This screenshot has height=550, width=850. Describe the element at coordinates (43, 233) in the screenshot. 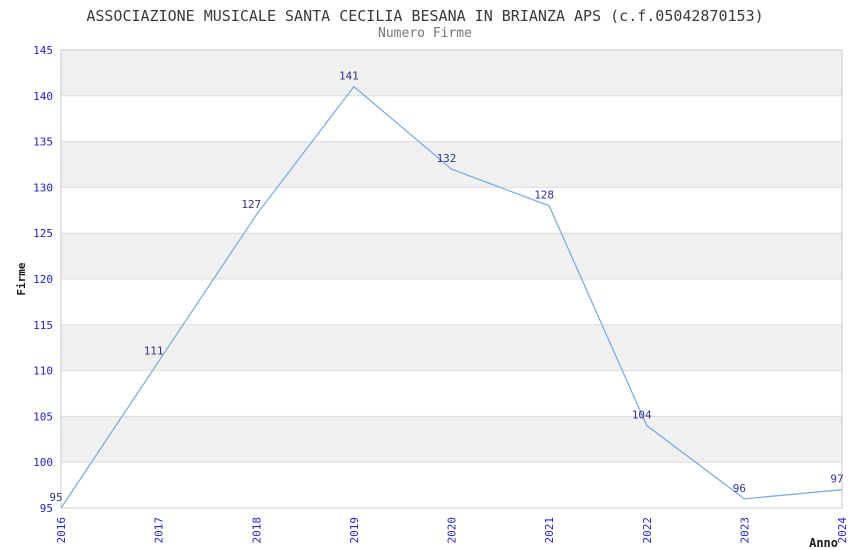

I see `y-tick-label: 125` at that location.